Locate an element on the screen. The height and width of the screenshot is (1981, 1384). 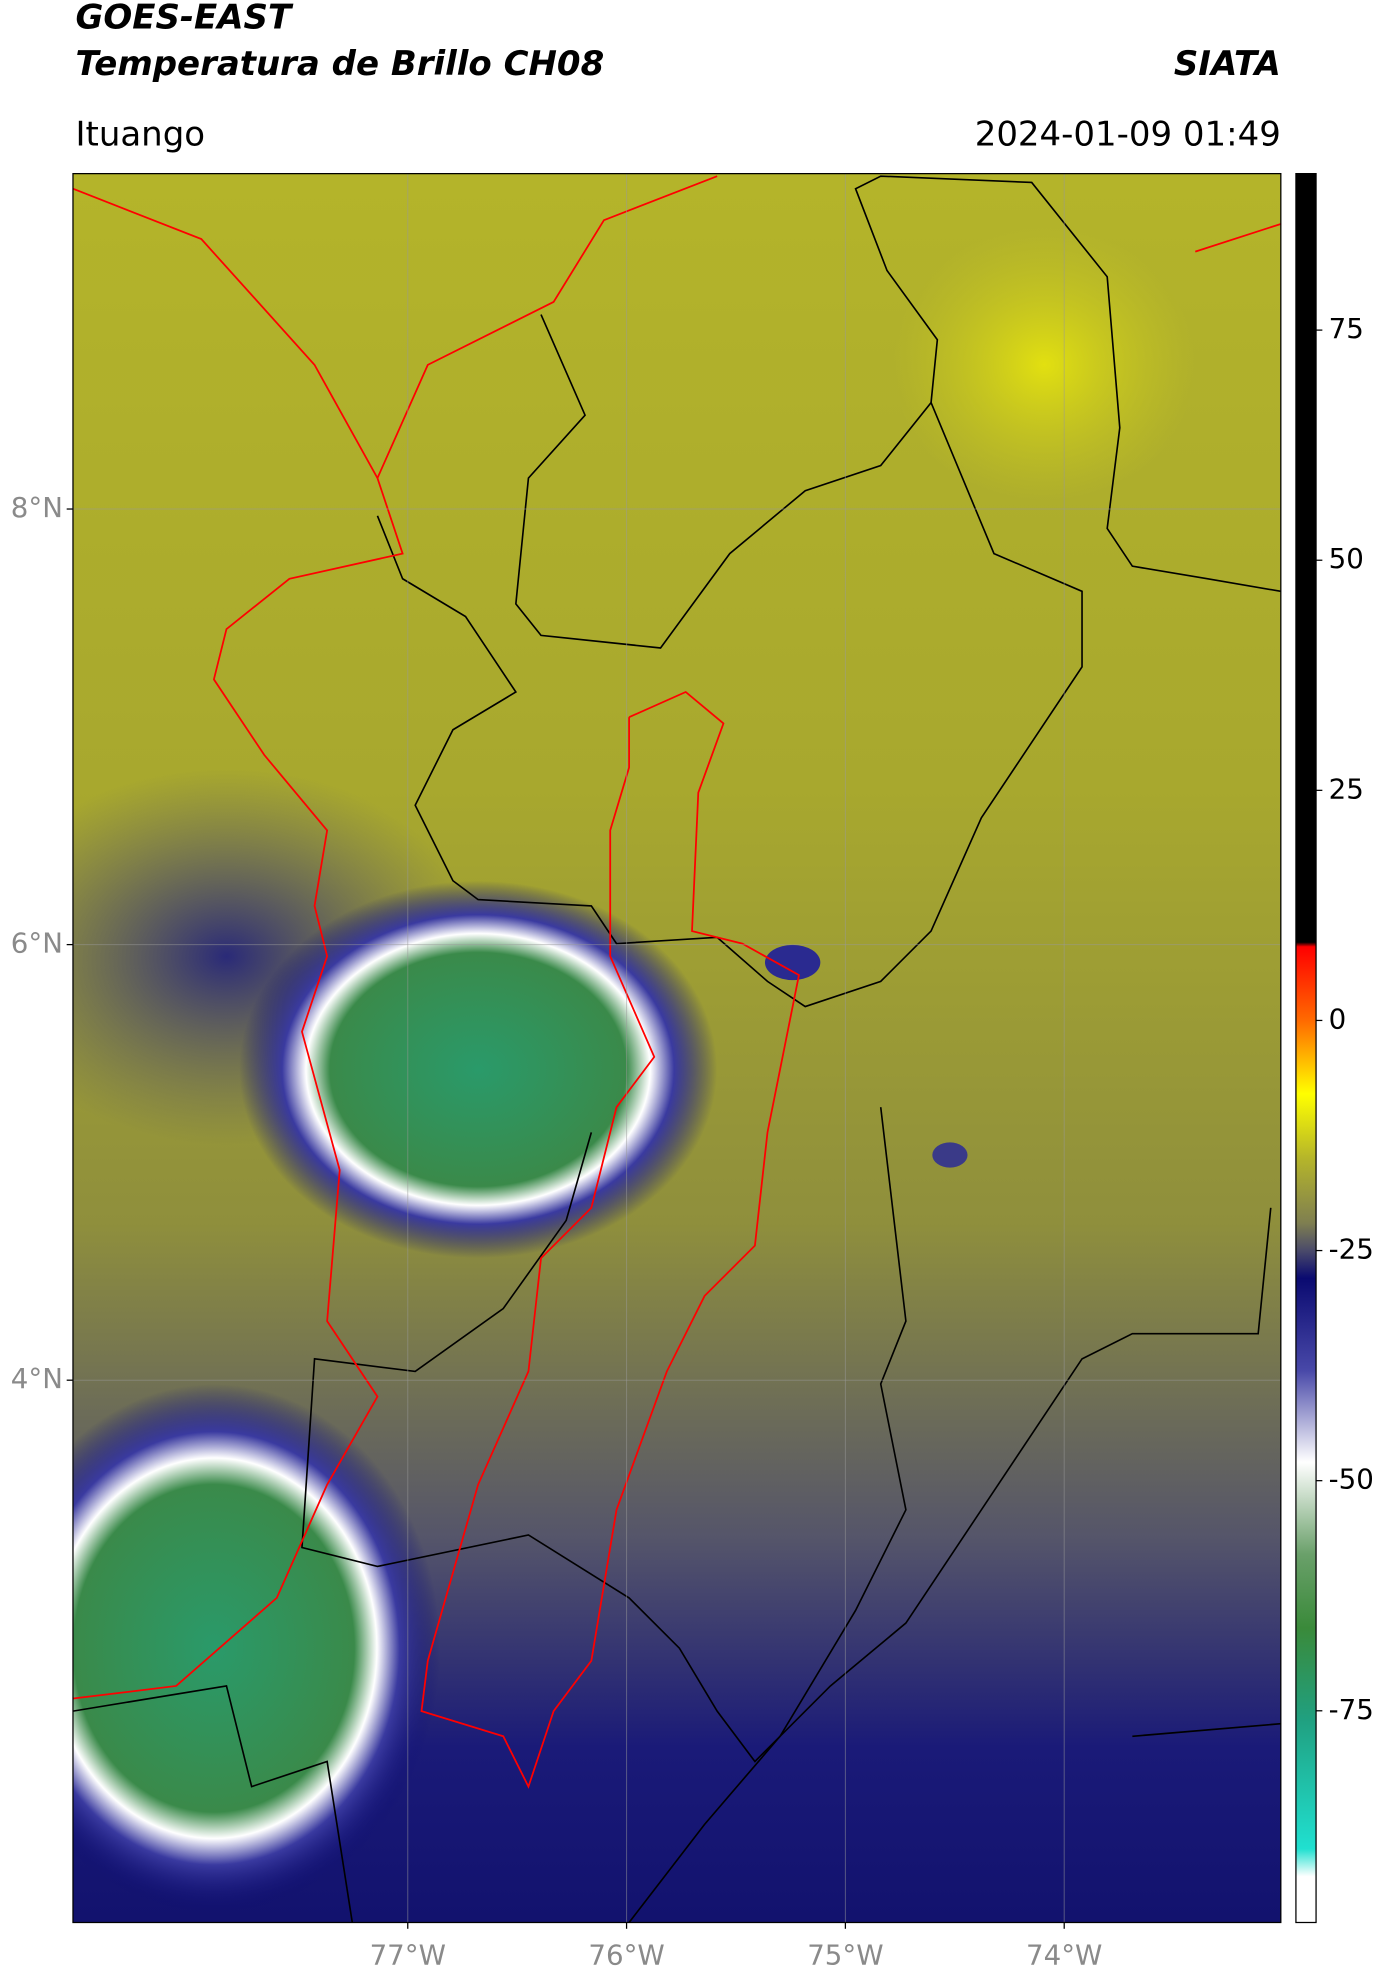
x-tick-label: 76°W is located at coordinates (626, 1954).